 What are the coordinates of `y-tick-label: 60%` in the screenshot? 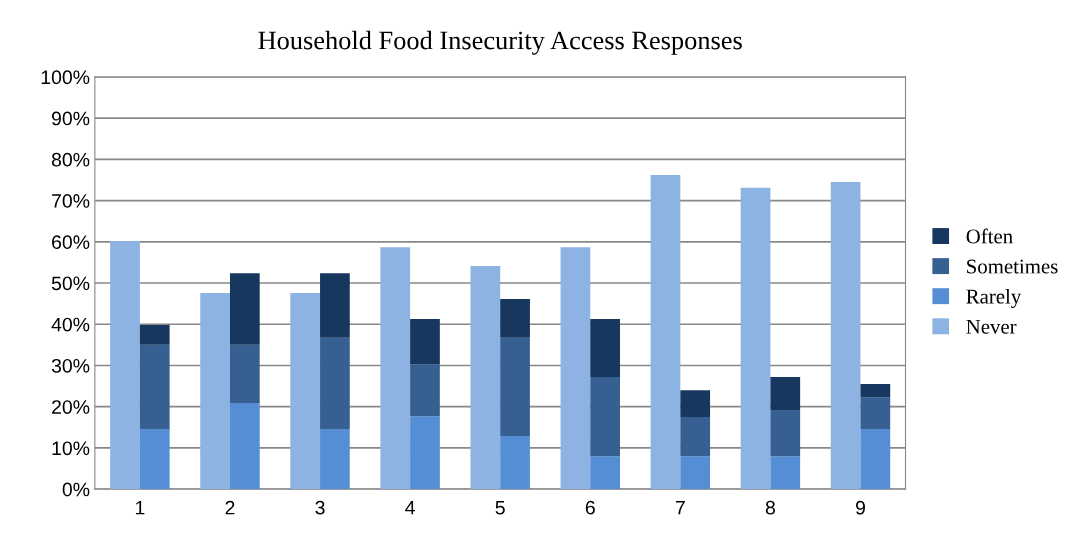 It's located at (71, 242).